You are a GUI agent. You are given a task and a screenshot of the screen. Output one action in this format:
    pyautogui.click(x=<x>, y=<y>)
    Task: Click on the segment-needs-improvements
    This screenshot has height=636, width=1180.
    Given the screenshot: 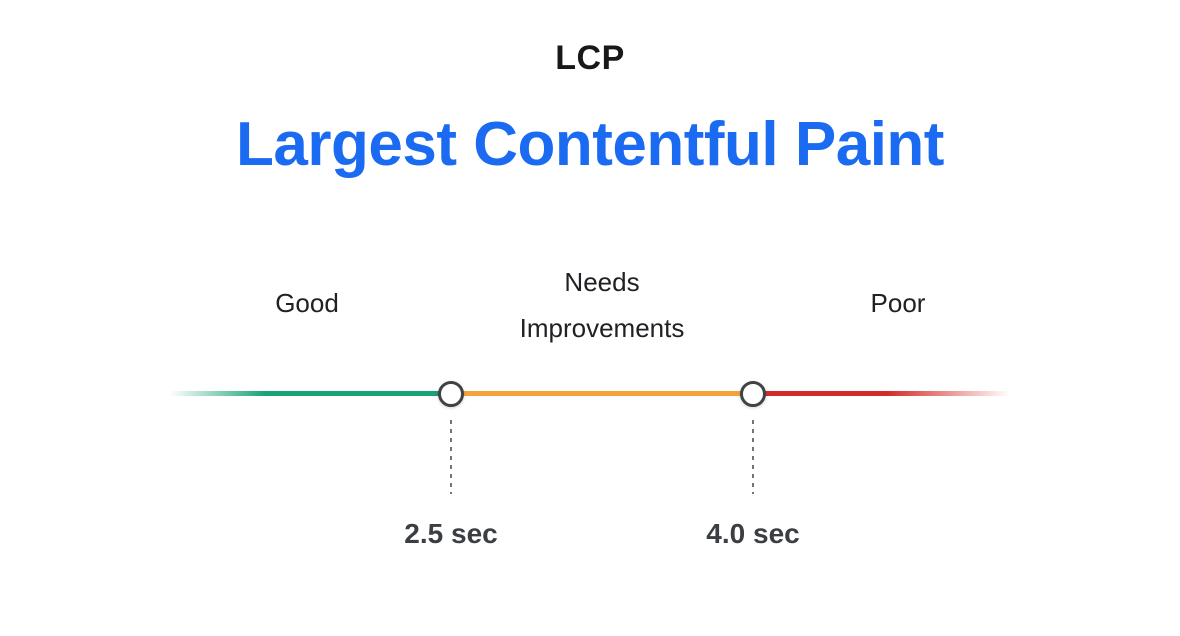 What is the action you would take?
    pyautogui.click(x=602, y=394)
    